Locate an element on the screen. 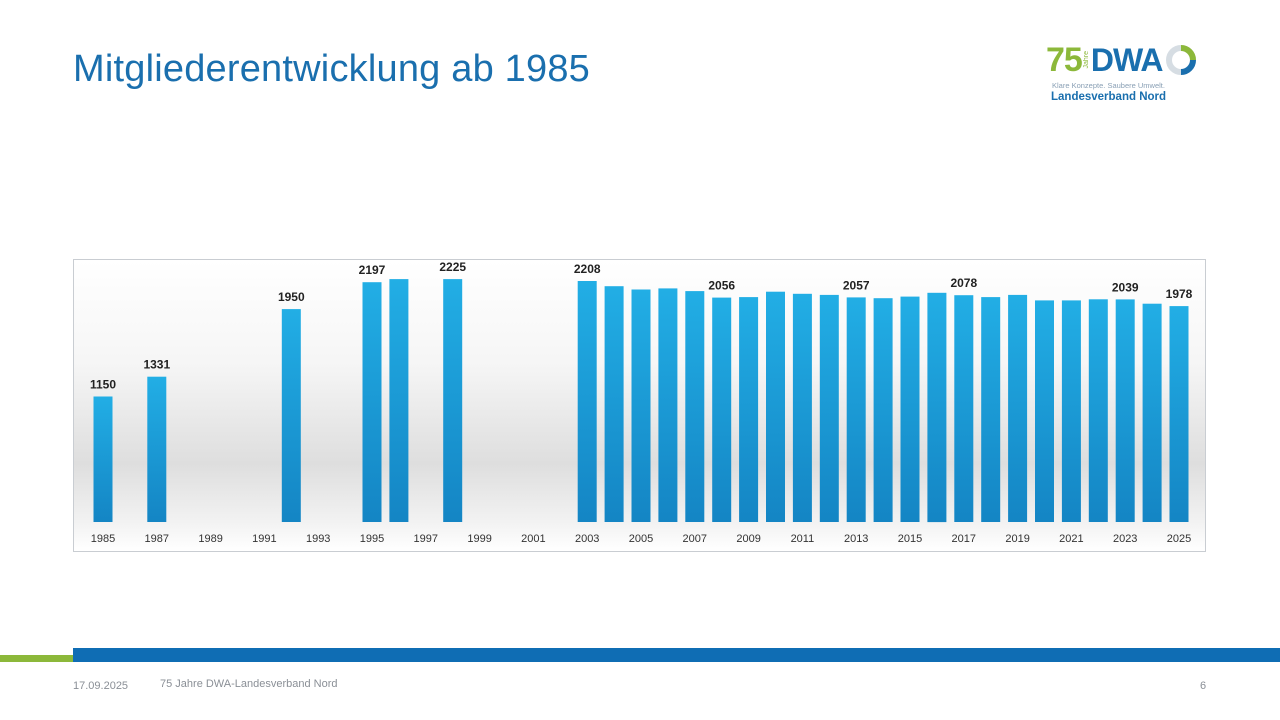 This screenshot has height=720, width=1280. x-tick-1985: 1985 is located at coordinates (103, 539).